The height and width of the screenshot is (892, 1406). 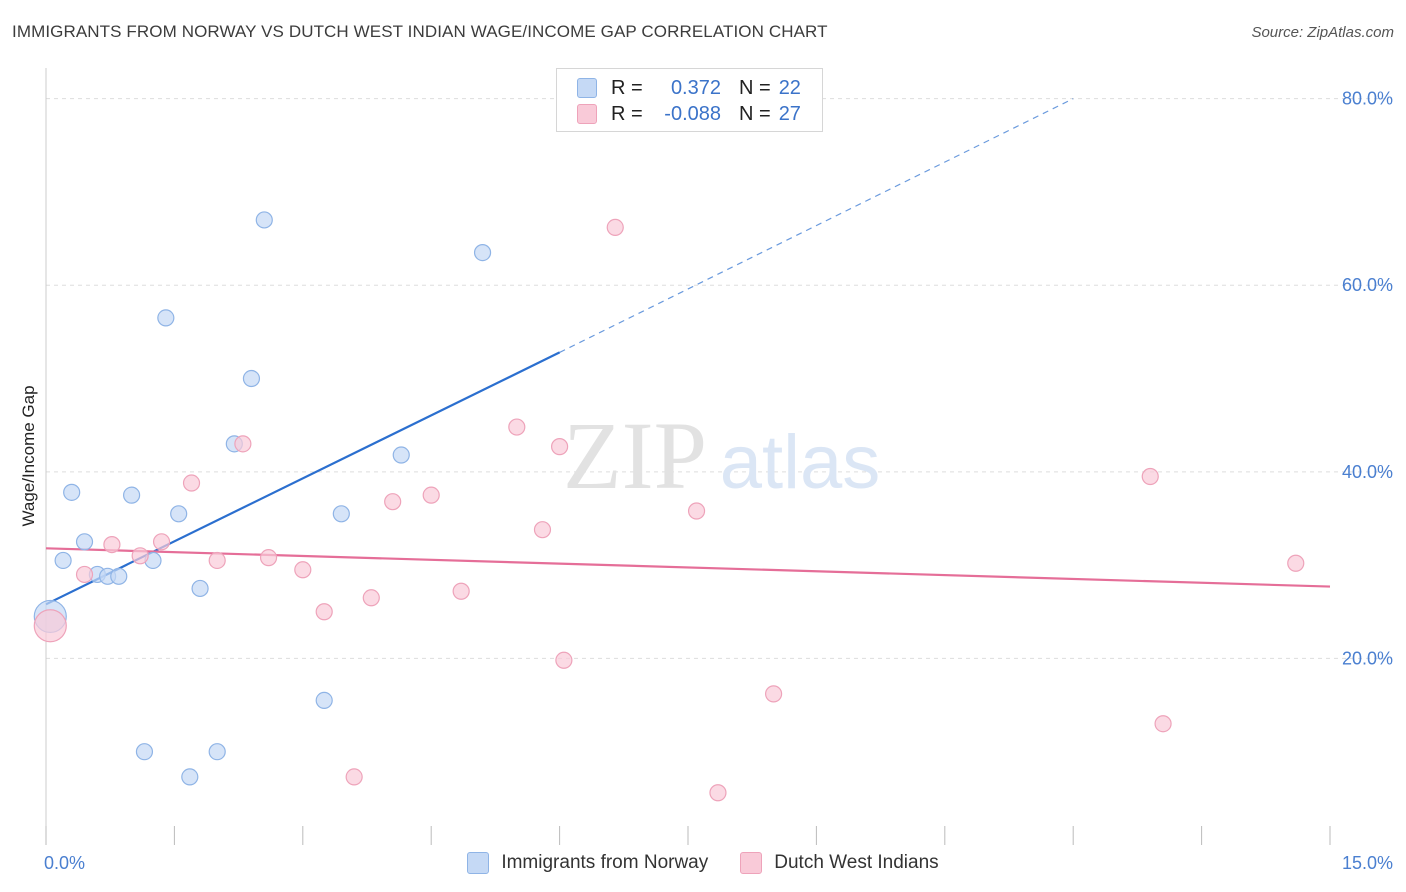 What do you see at coordinates (605, 862) in the screenshot?
I see `legend-label-norway: Immigrants from Norway` at bounding box center [605, 862].